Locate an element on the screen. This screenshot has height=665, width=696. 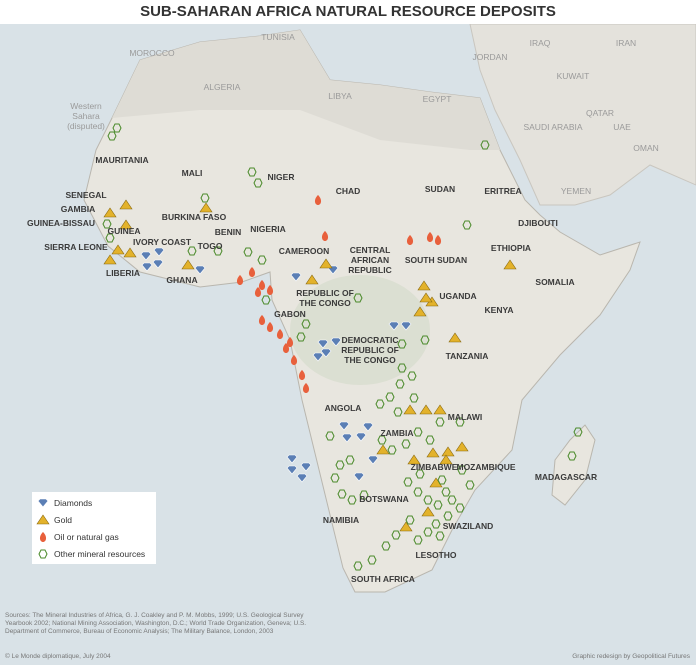
country-label: TOGO is located at coordinates (210, 246).